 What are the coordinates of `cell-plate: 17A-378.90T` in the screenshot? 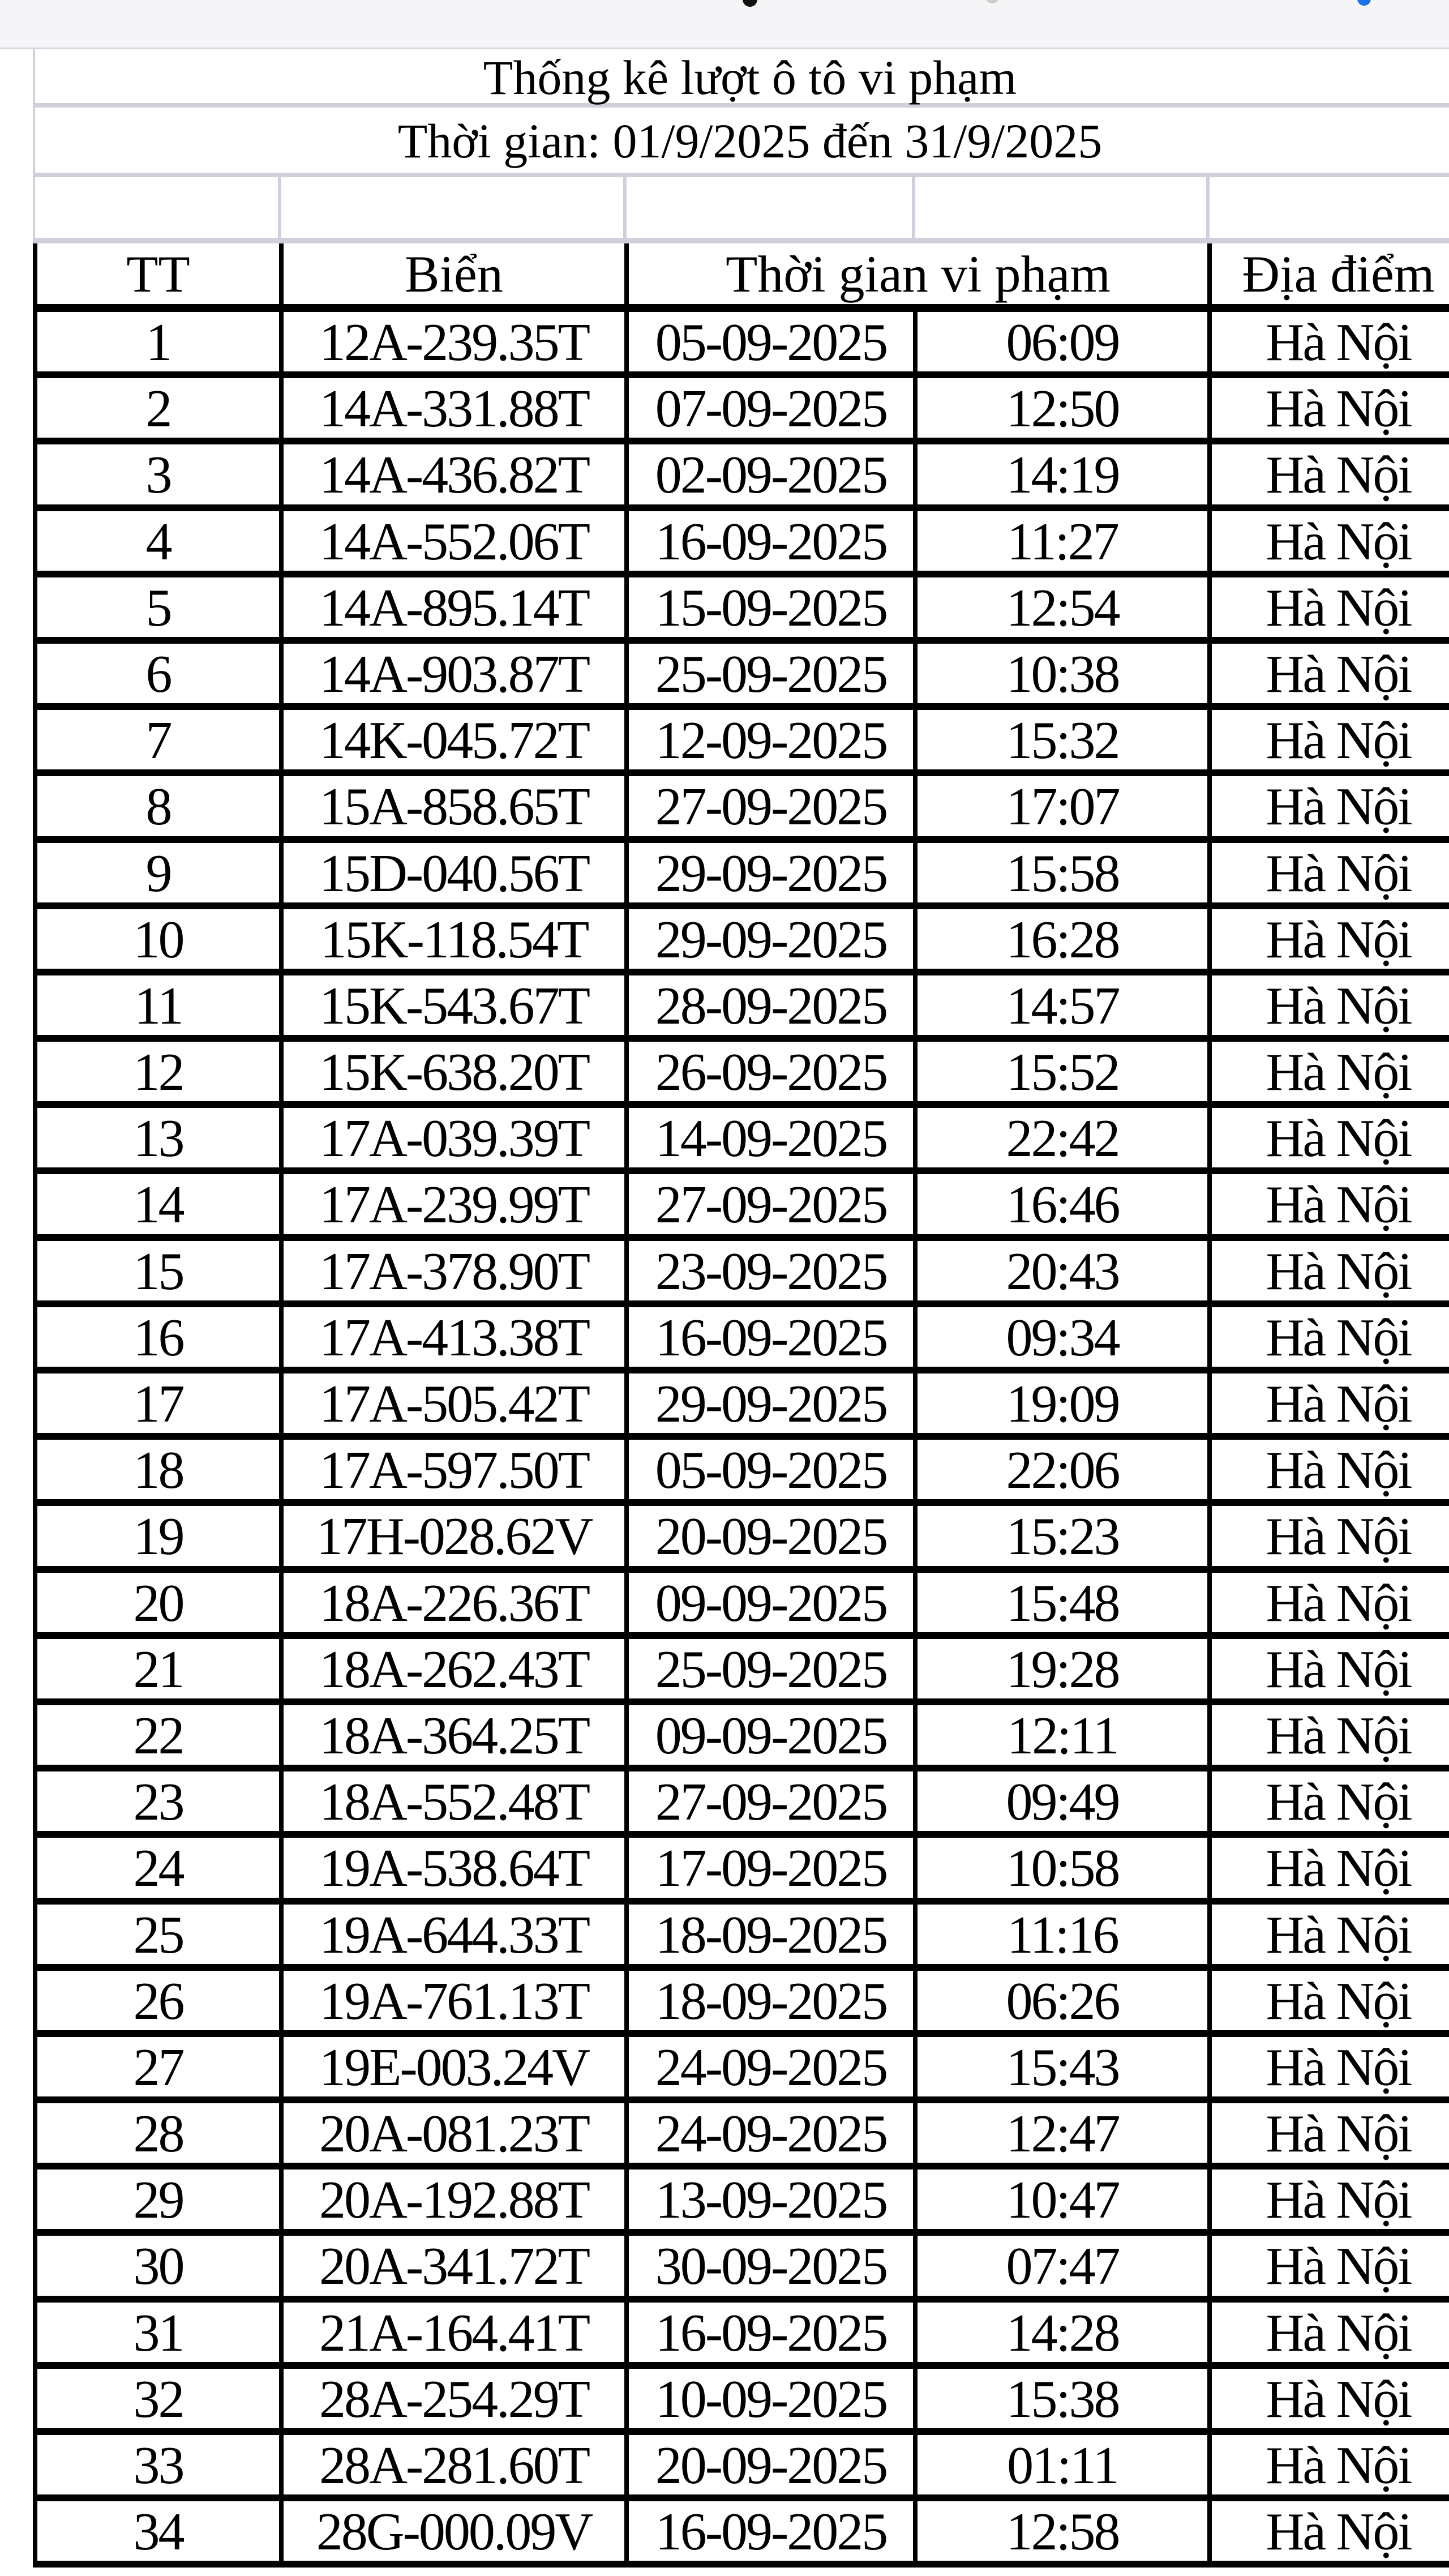 It's located at (457, 1271).